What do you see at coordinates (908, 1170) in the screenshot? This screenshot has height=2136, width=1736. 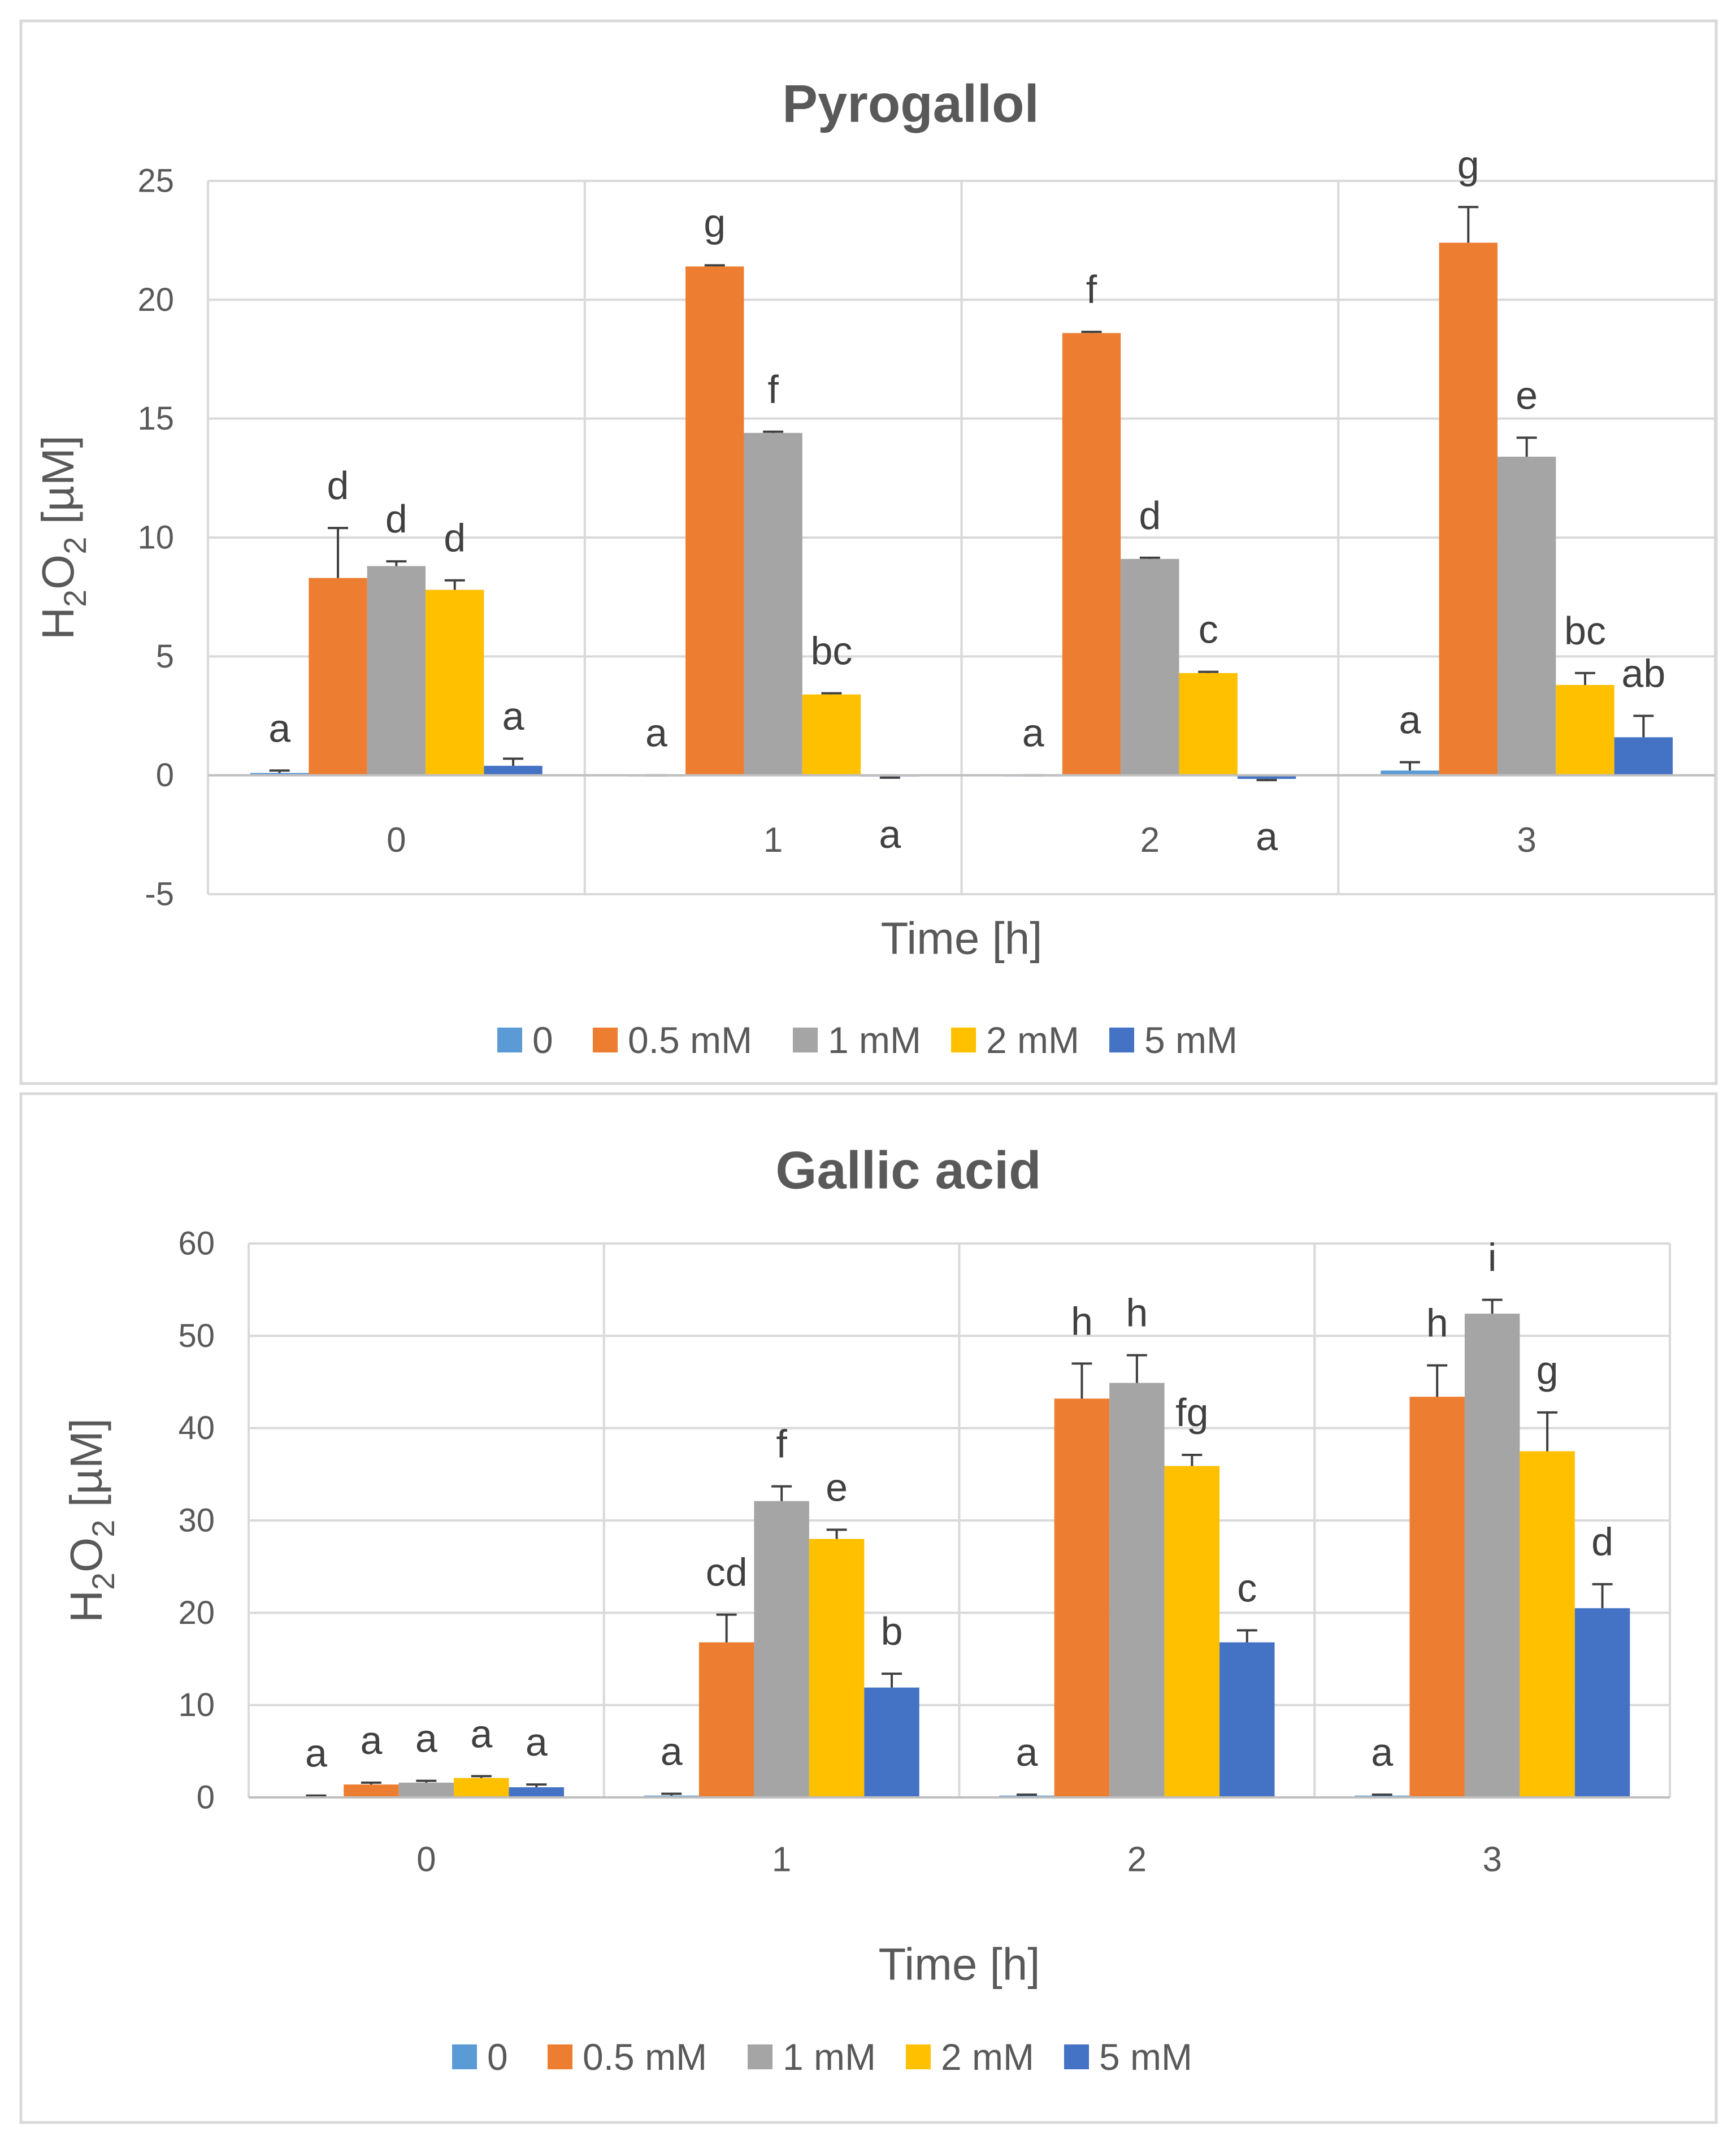 I see `chart-title: Gallic acid` at bounding box center [908, 1170].